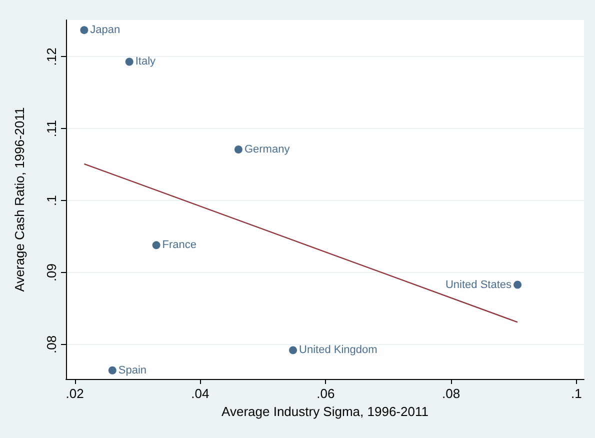  What do you see at coordinates (132, 370) in the screenshot?
I see `annotation: Spain` at bounding box center [132, 370].